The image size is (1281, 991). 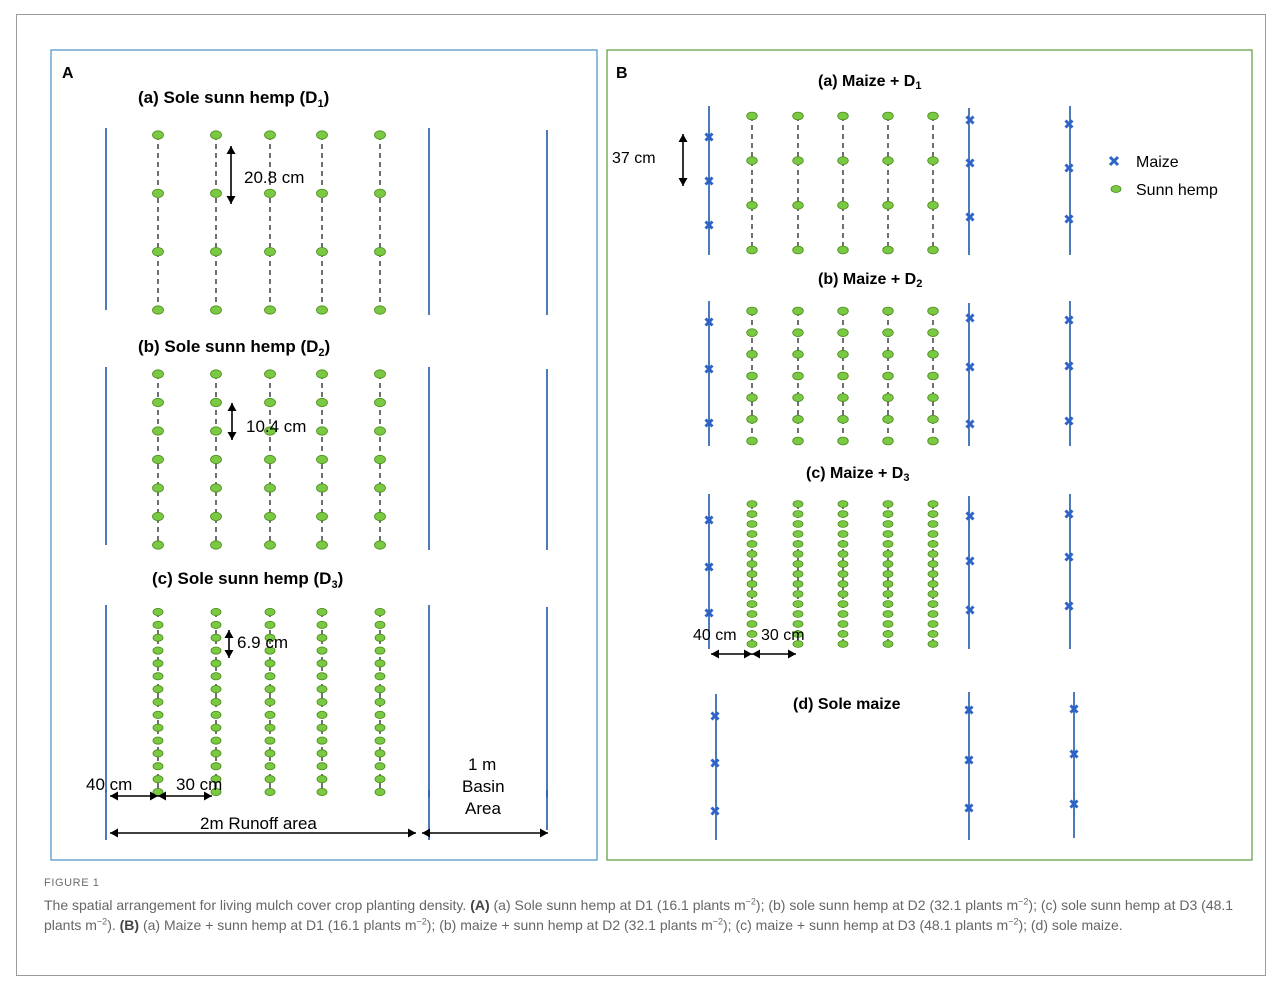 What do you see at coordinates (1177, 190) in the screenshot?
I see `legend-sunn-hemp-label: Sunn hemp` at bounding box center [1177, 190].